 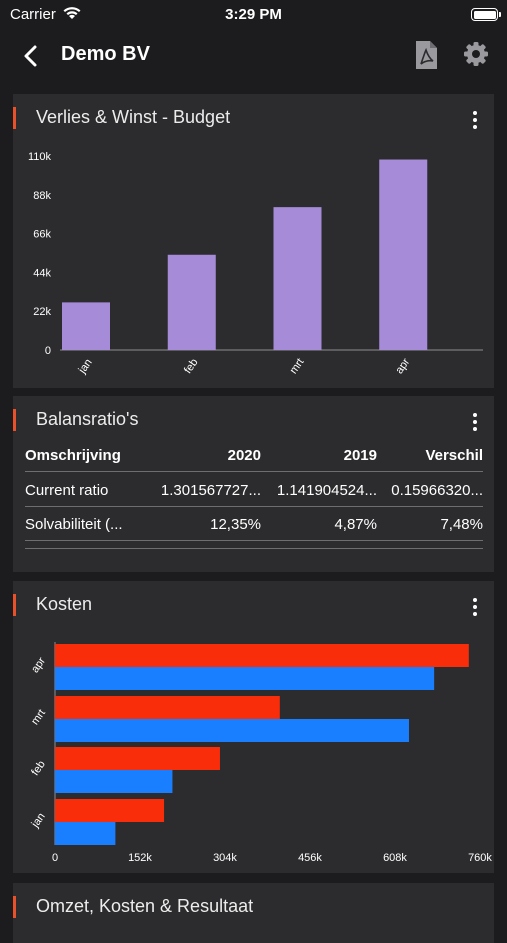 I want to click on y-tick-label: 0, so click(x=48, y=351).